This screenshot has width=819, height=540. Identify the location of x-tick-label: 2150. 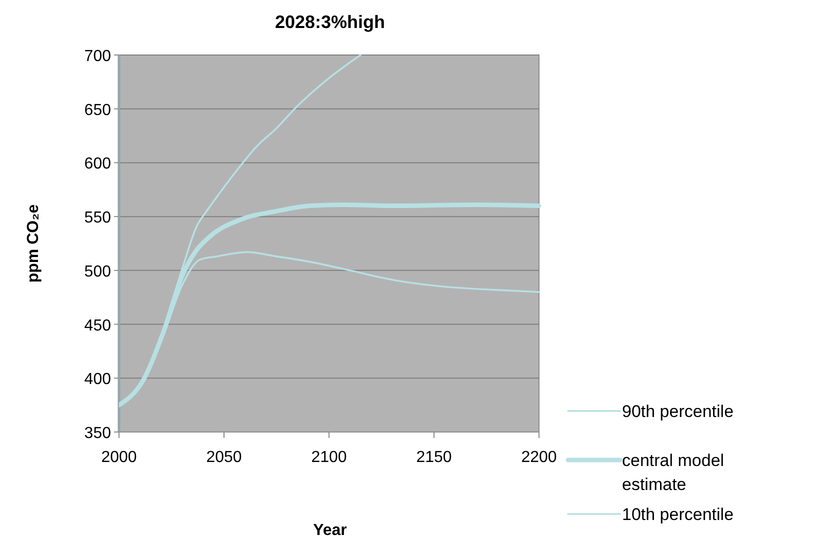
(434, 457).